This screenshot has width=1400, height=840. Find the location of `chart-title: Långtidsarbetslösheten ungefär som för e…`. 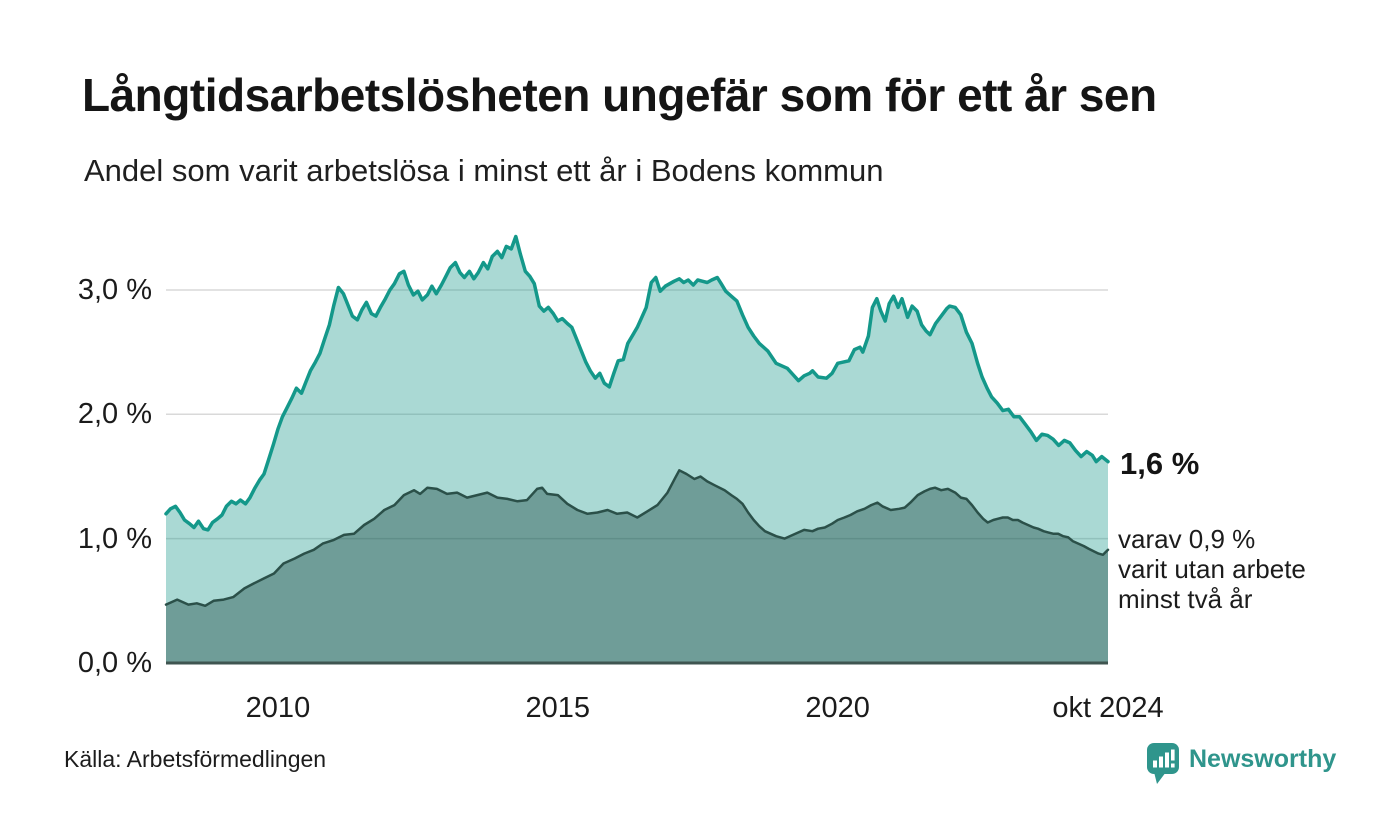

chart-title: Långtidsarbetslösheten ungefär som för e… is located at coordinates (619, 95).